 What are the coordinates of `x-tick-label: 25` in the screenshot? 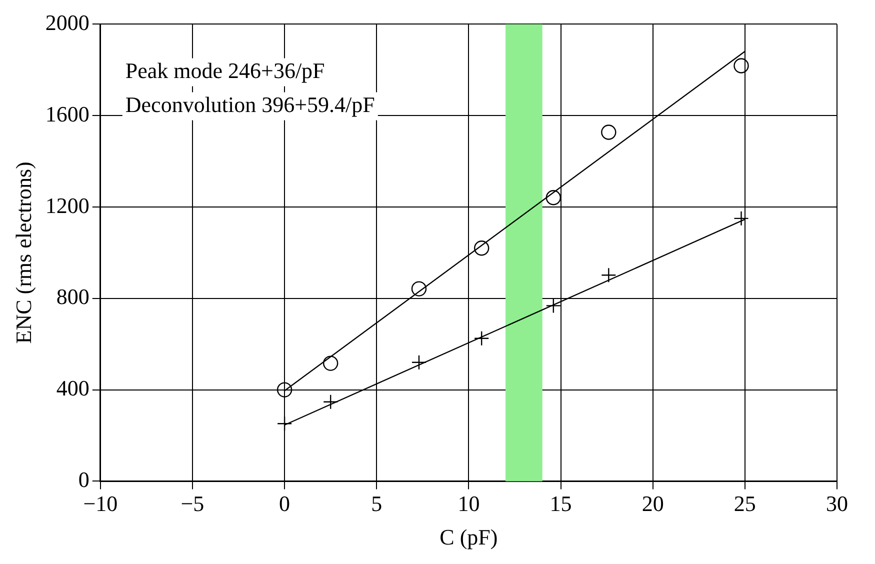 It's located at (745, 503).